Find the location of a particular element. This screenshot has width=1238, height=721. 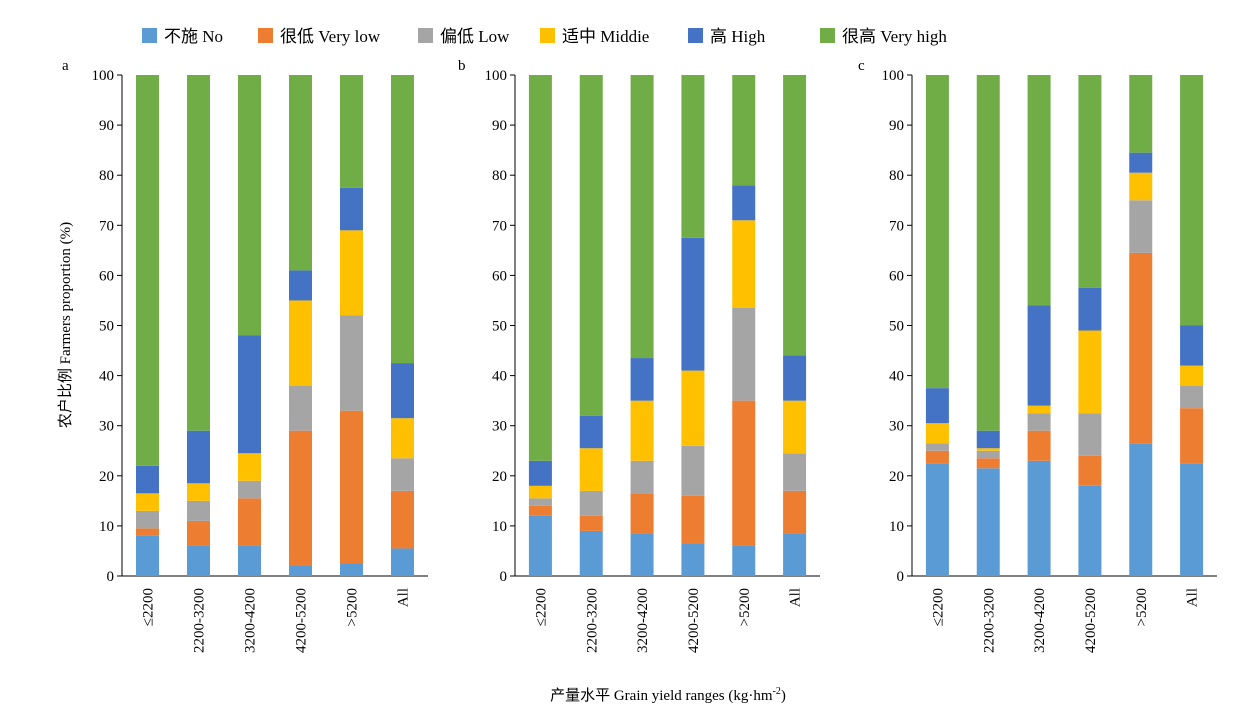

y-tick-label: 40 is located at coordinates (106, 377).